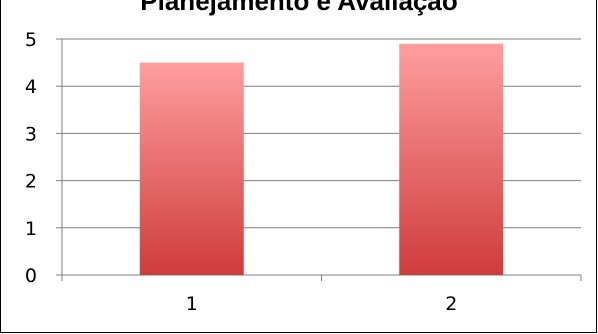 The image size is (598, 334). I want to click on x-tick-label: 1, so click(192, 304).